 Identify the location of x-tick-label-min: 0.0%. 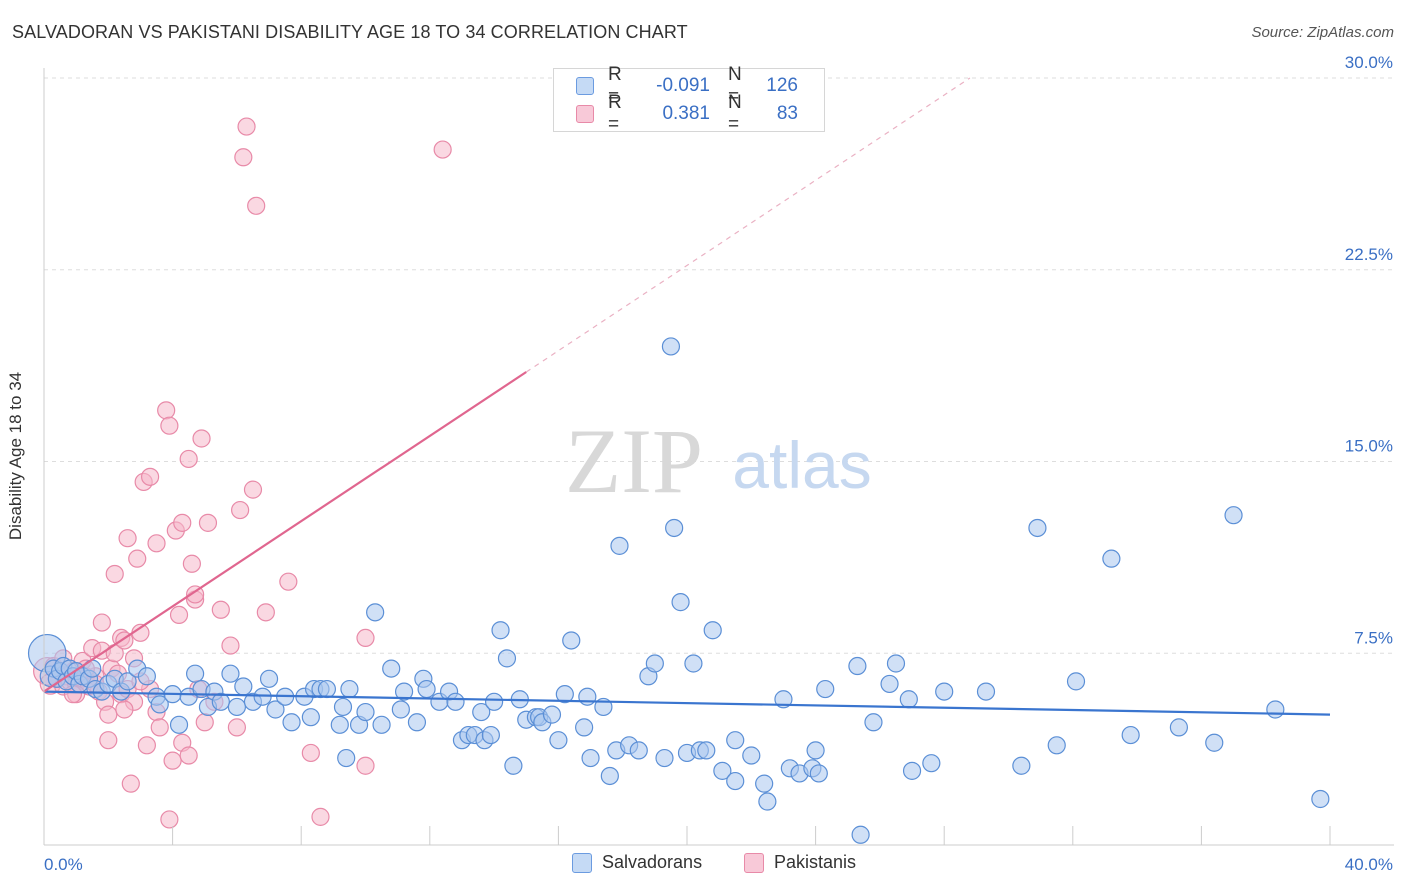
(63, 864).